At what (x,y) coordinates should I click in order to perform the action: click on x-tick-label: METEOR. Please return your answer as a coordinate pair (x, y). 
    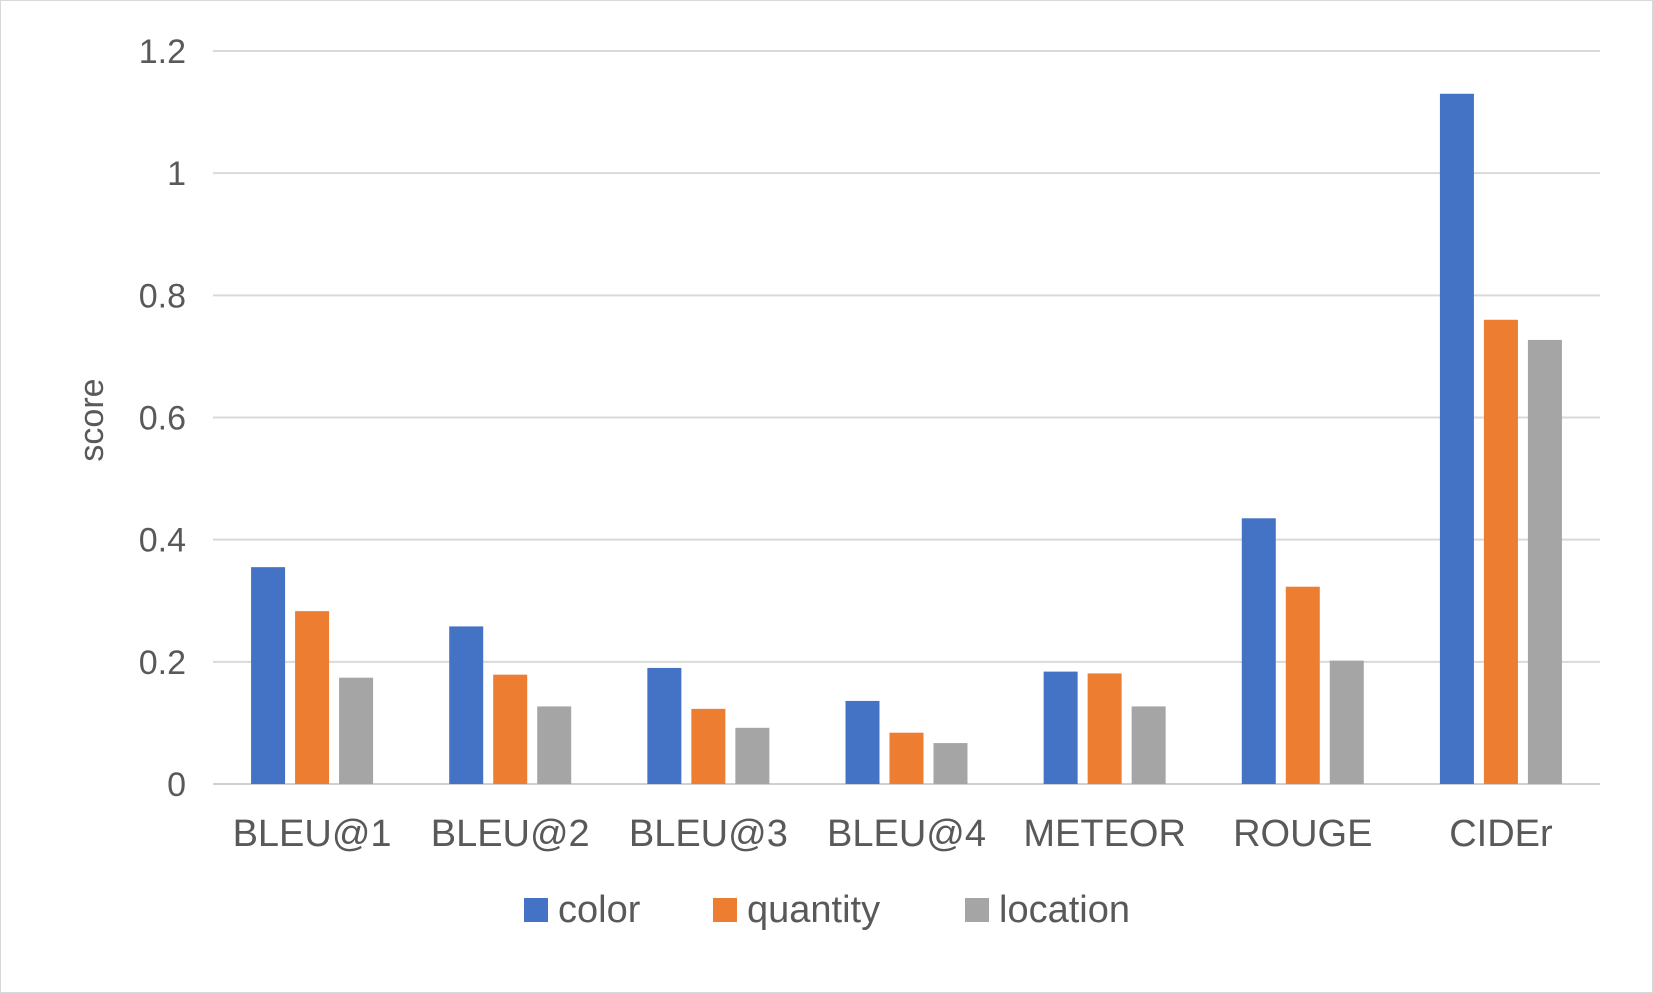
    Looking at the image, I should click on (1104, 834).